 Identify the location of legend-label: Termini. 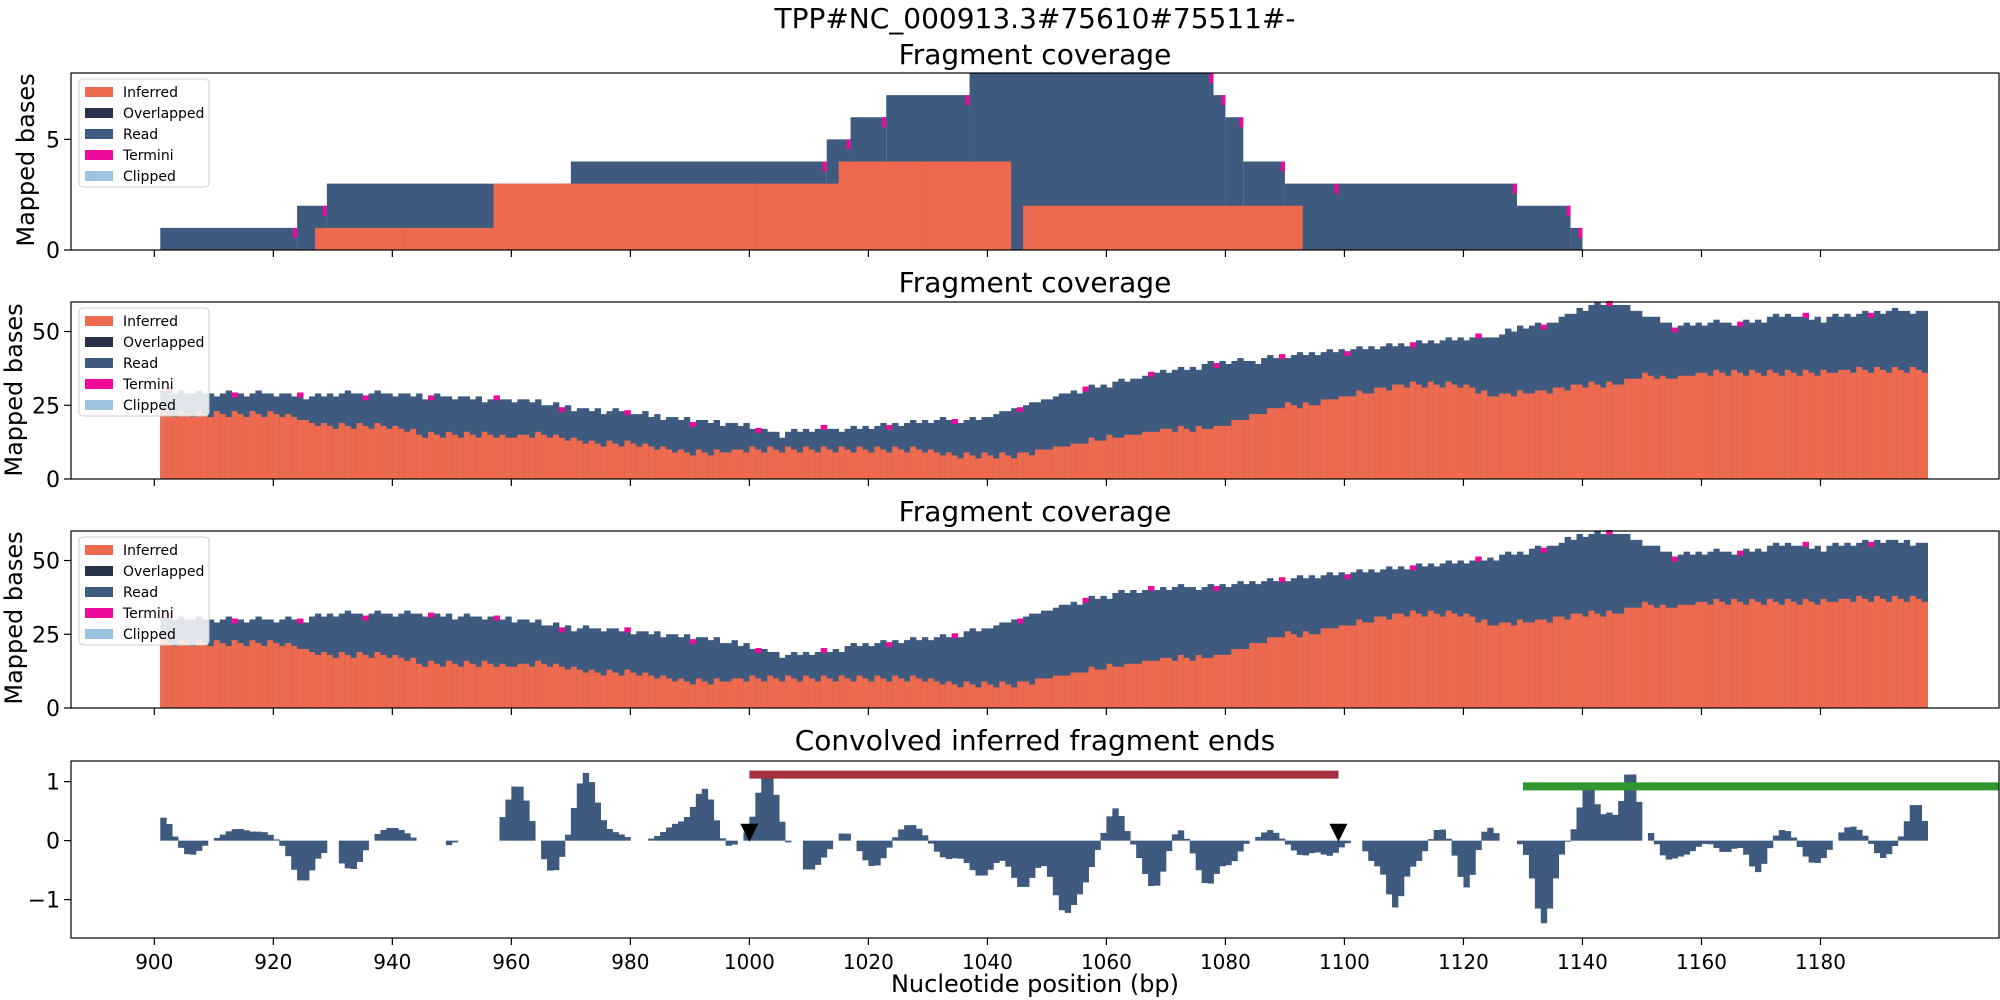
(148, 156).